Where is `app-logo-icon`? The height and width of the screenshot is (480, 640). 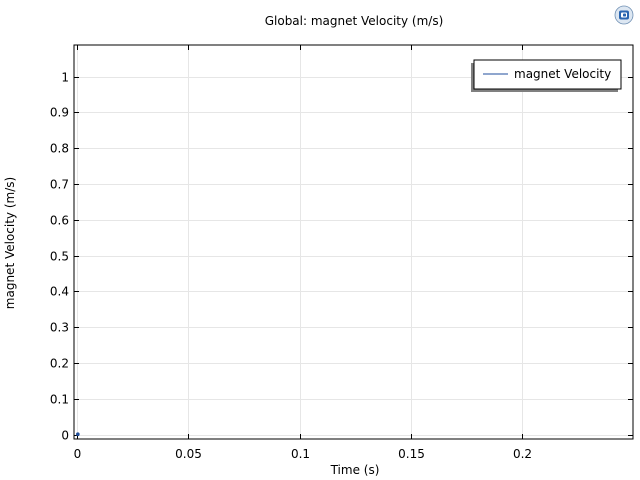
app-logo-icon is located at coordinates (624, 15).